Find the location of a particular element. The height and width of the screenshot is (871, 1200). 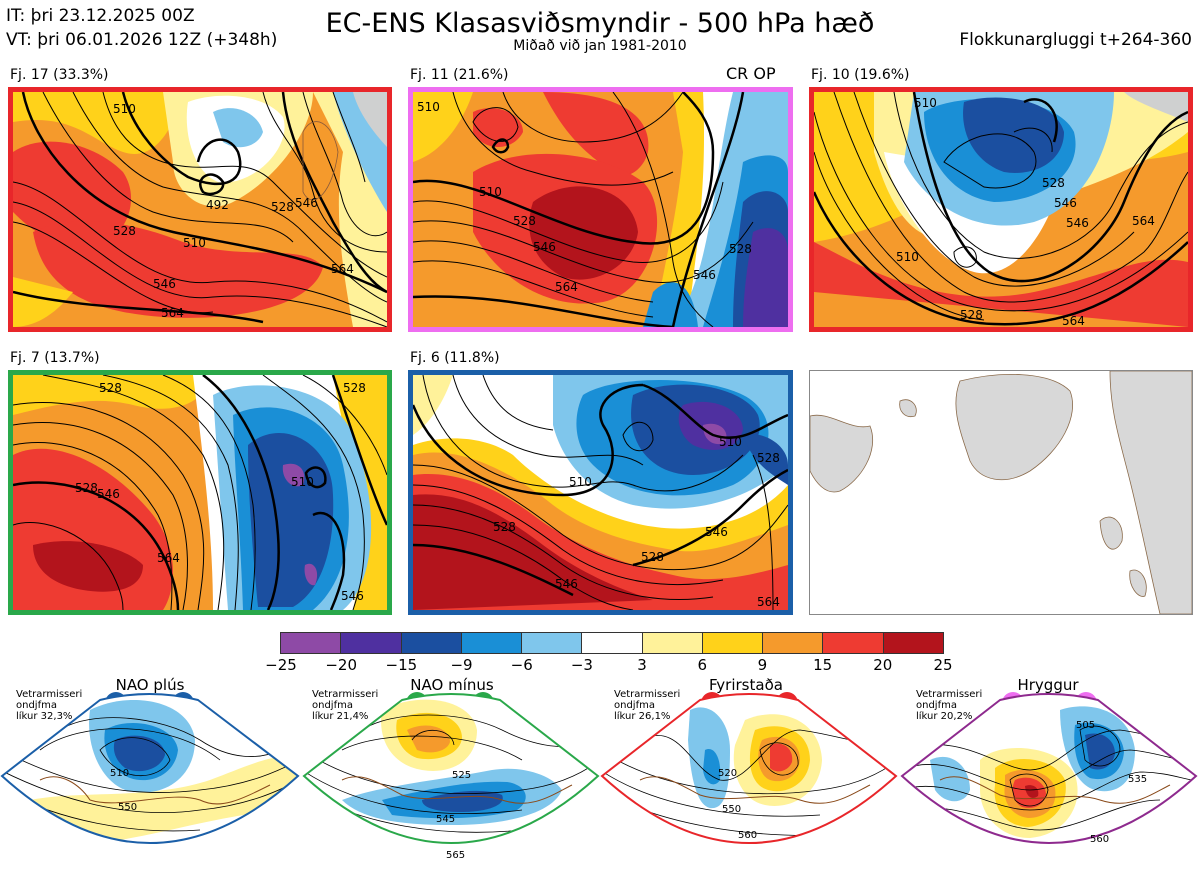

regime-title-3: Fyrirstaða is located at coordinates (746, 685).